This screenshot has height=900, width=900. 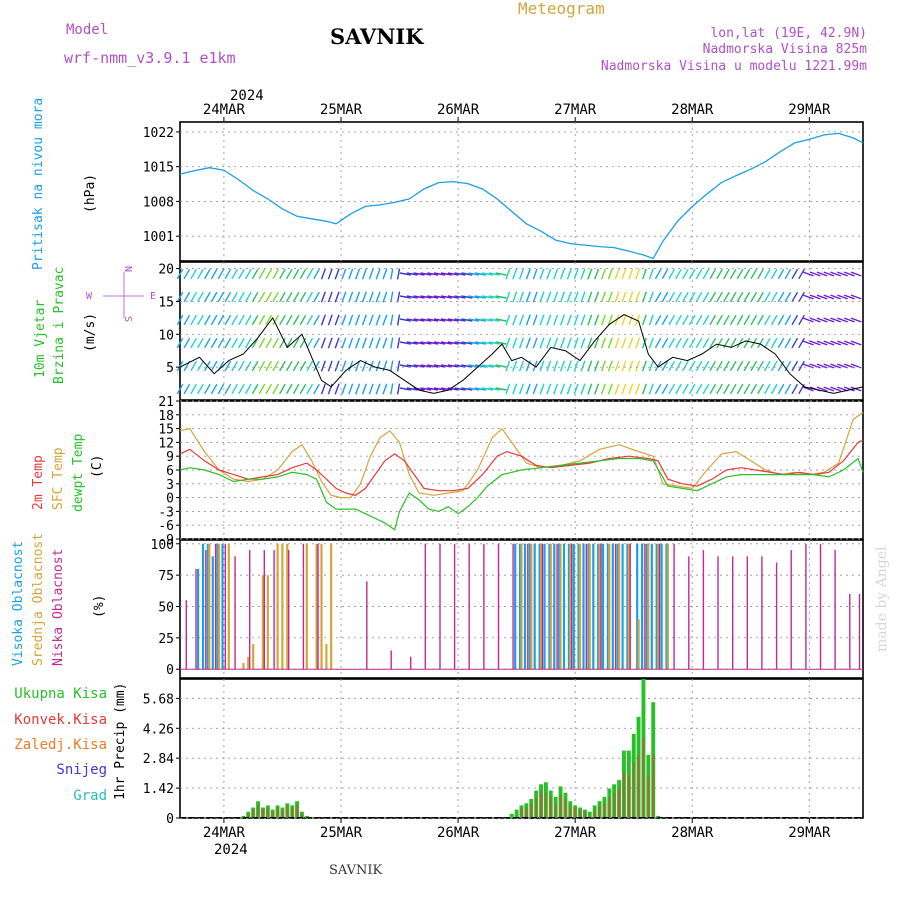 I want to click on temp-yticks-label-8: 15, so click(x=166, y=430).